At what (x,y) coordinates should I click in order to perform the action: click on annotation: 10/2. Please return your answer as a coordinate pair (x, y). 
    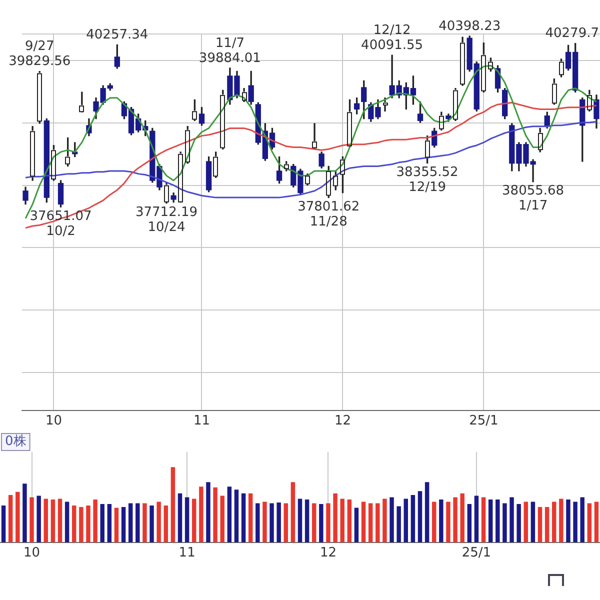
    Looking at the image, I should click on (61, 231).